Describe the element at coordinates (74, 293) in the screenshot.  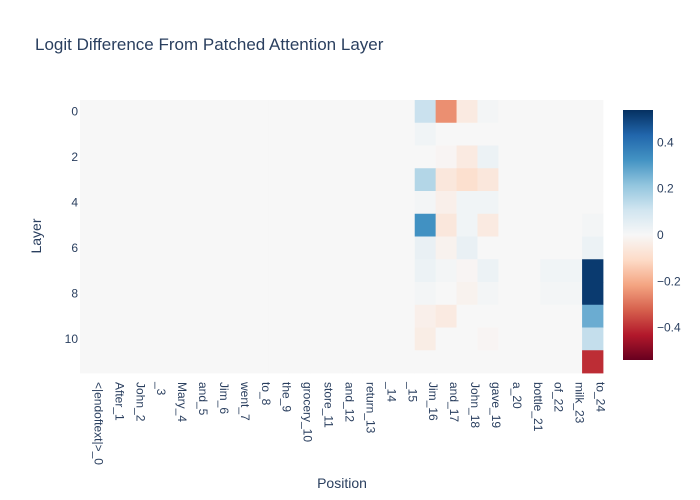
I see `y-tick-label: 8` at that location.